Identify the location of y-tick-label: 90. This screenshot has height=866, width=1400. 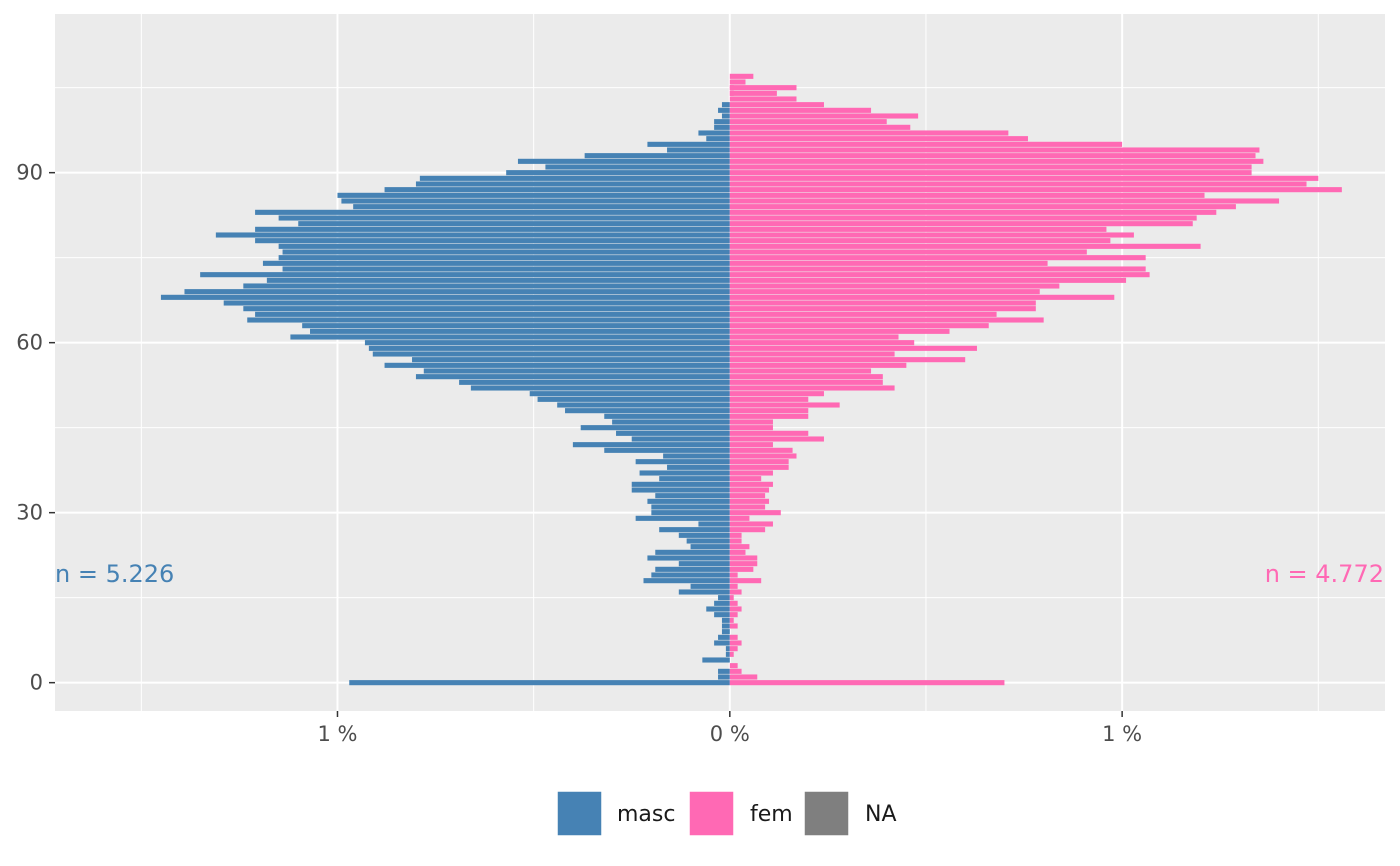
(29, 173).